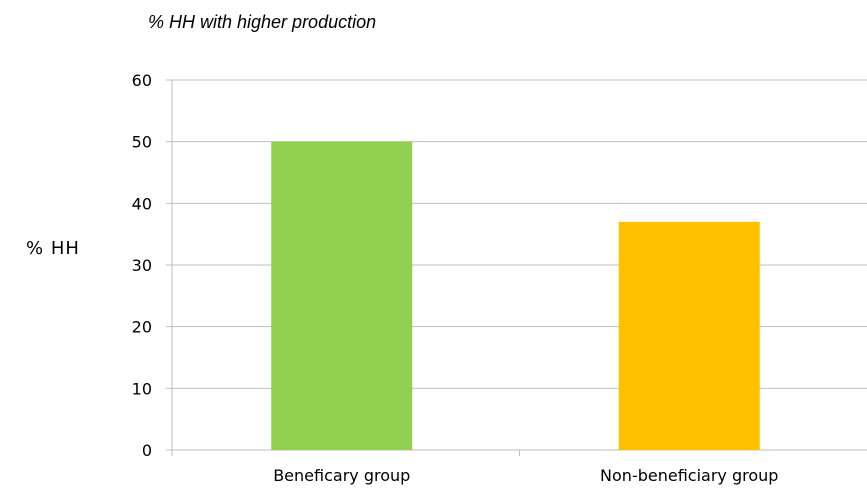 Image resolution: width=867 pixels, height=490 pixels. Describe the element at coordinates (142, 265) in the screenshot. I see `y-tick-label: 30` at that location.